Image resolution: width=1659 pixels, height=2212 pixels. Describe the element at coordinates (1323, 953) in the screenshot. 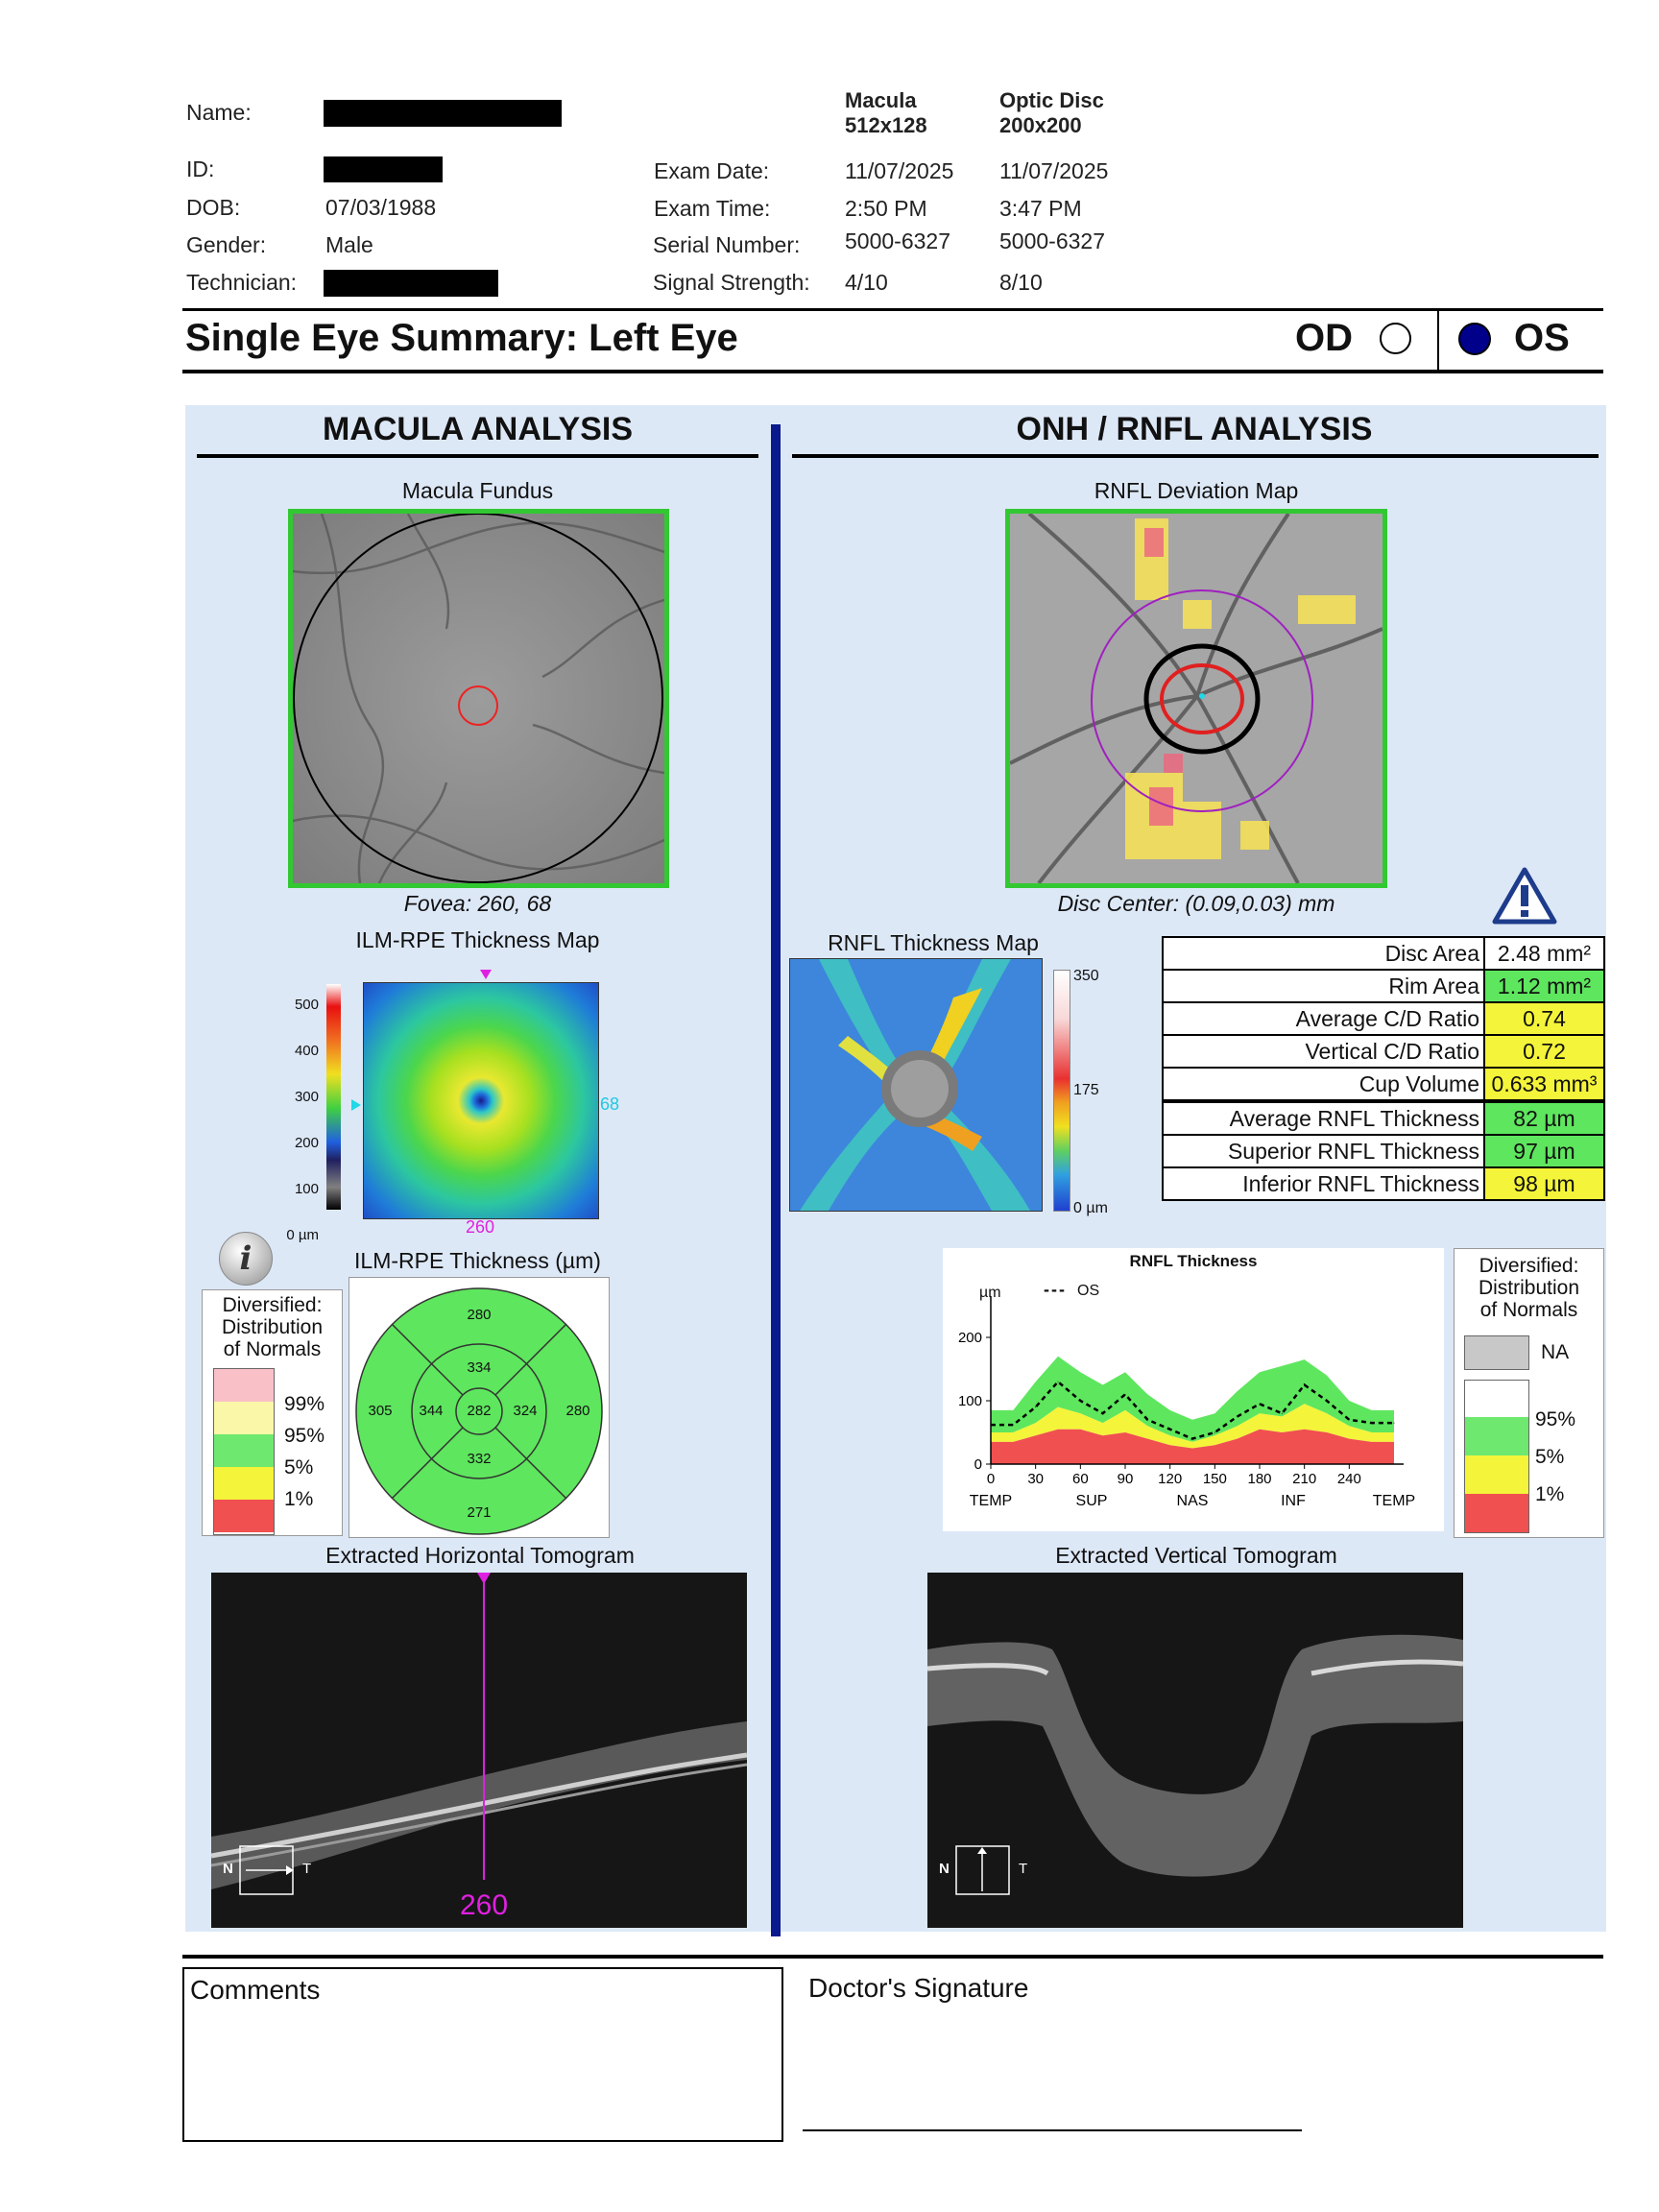

I see `stats-label: Disc Area` at that location.